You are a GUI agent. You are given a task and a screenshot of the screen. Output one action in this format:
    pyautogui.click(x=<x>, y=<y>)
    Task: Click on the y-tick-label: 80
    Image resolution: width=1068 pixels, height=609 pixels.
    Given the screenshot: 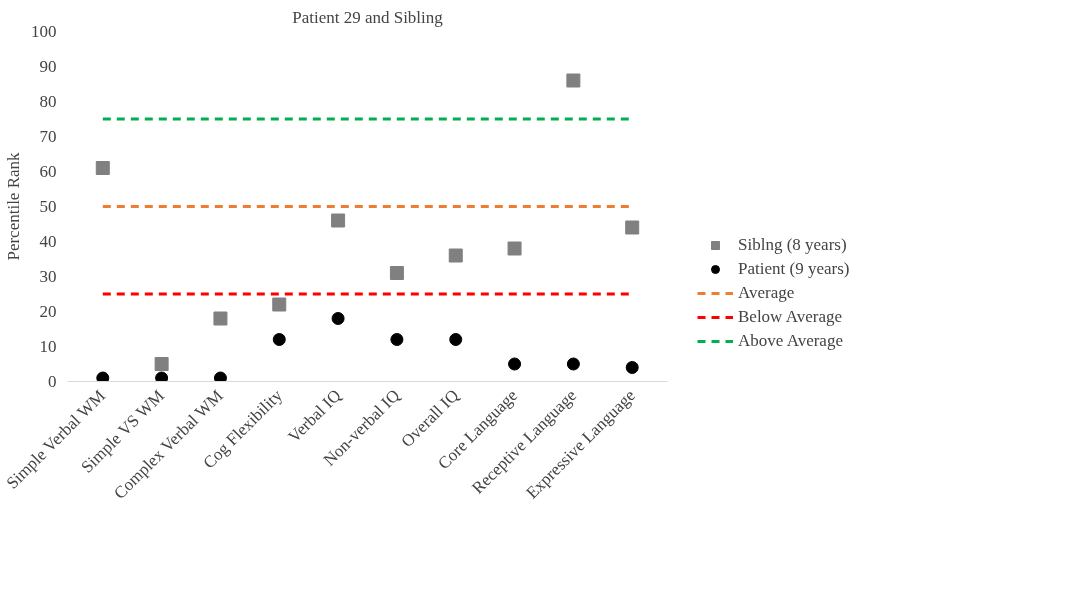 What is the action you would take?
    pyautogui.click(x=48, y=101)
    